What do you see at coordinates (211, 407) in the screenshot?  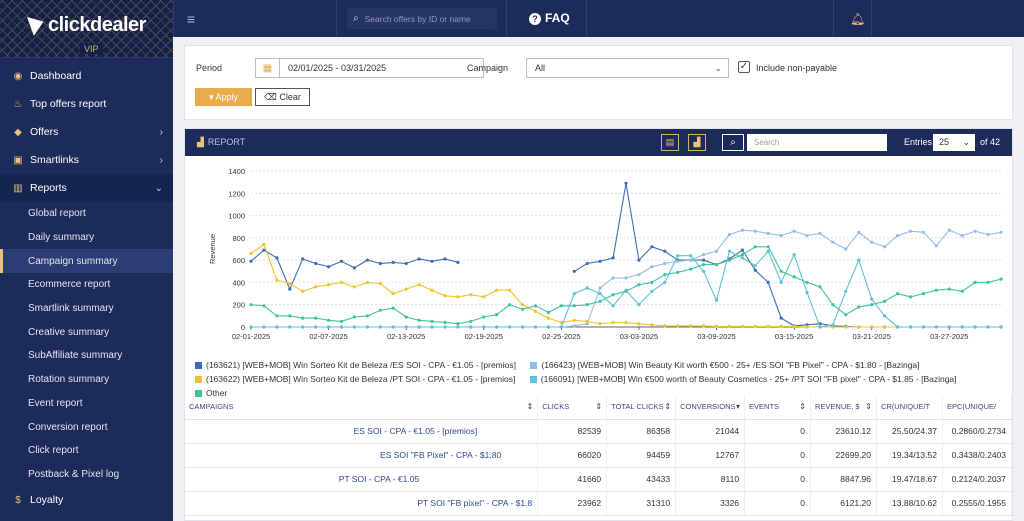 I see `column-label: CAMPAIGNS` at bounding box center [211, 407].